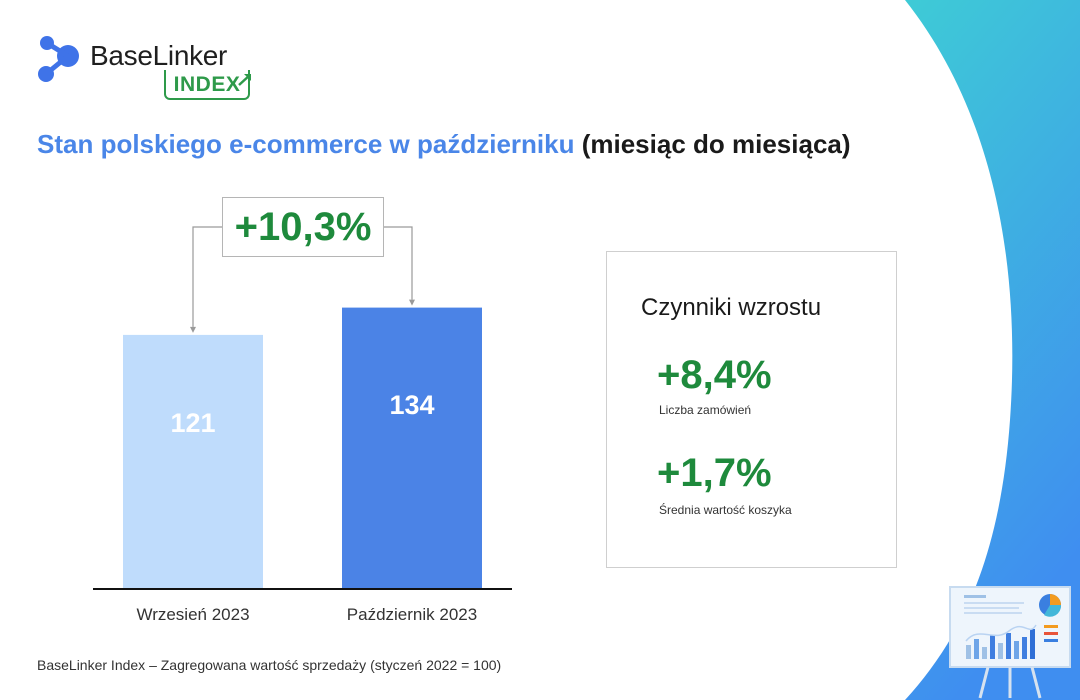  Describe the element at coordinates (306, 144) in the screenshot. I see `title-highlight: Stan polskiego e-commerce w październiku` at that location.